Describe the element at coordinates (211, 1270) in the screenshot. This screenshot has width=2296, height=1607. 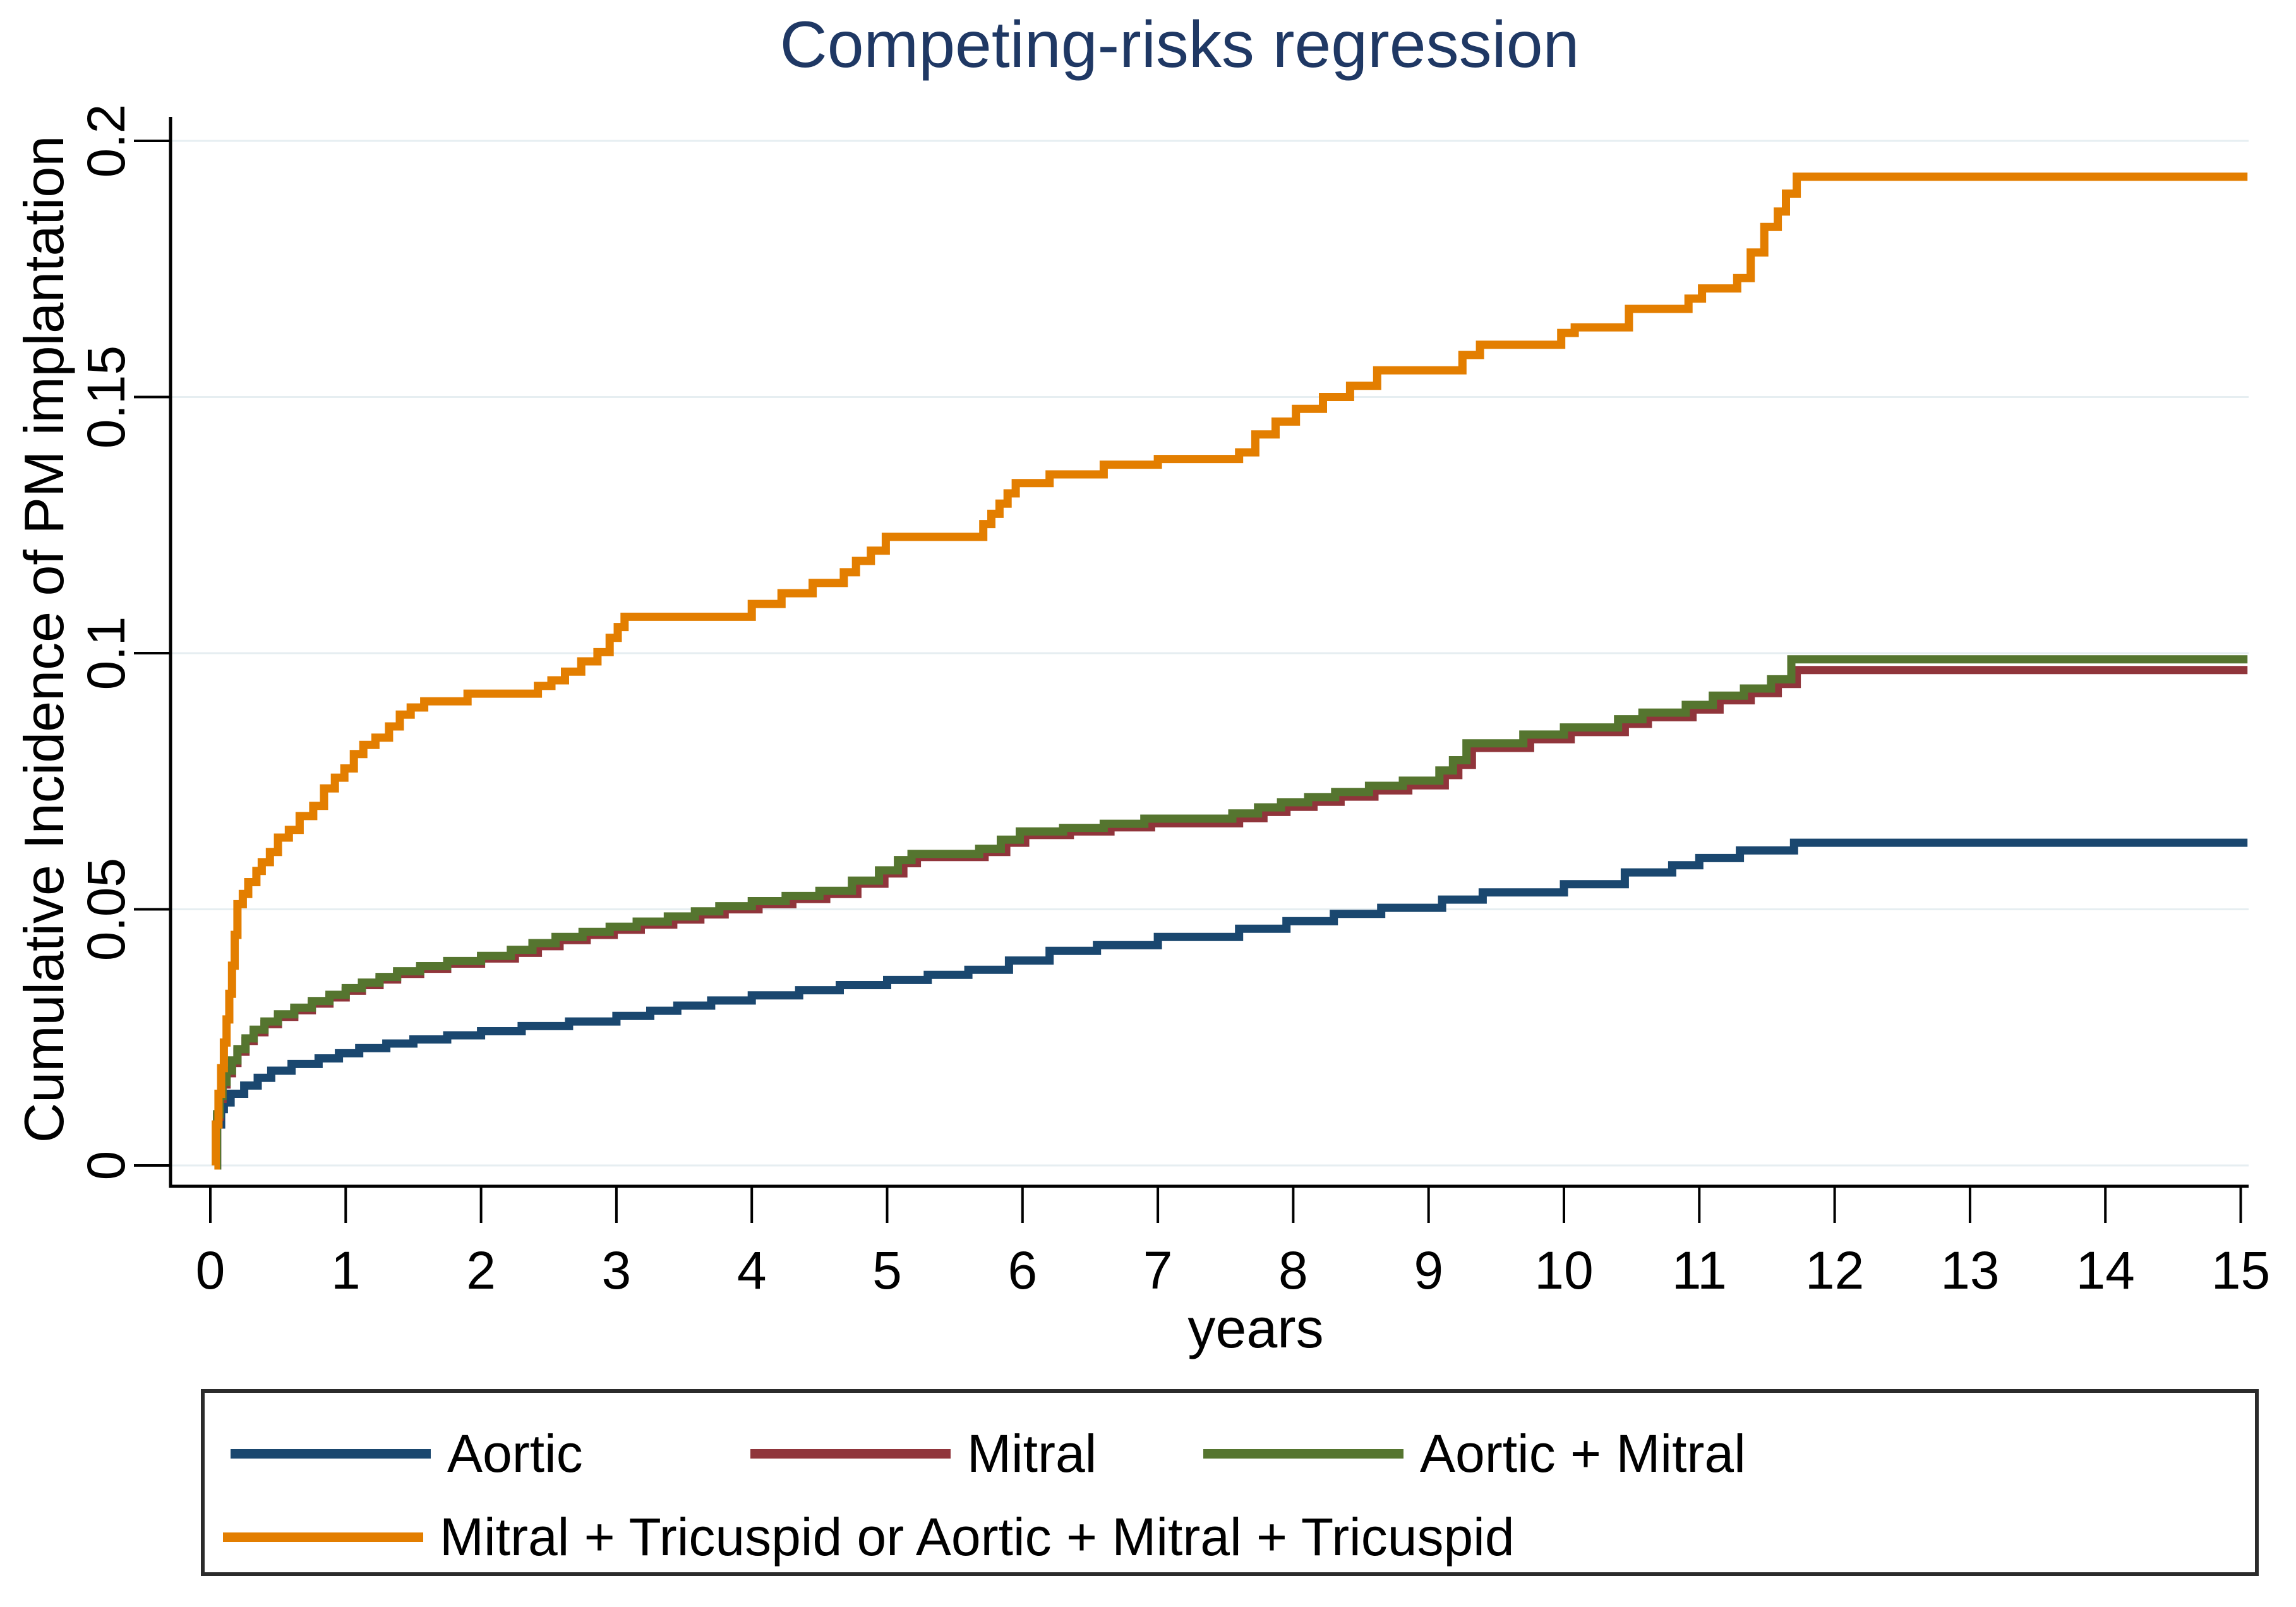
I see `x-tick-label: 0` at that location.